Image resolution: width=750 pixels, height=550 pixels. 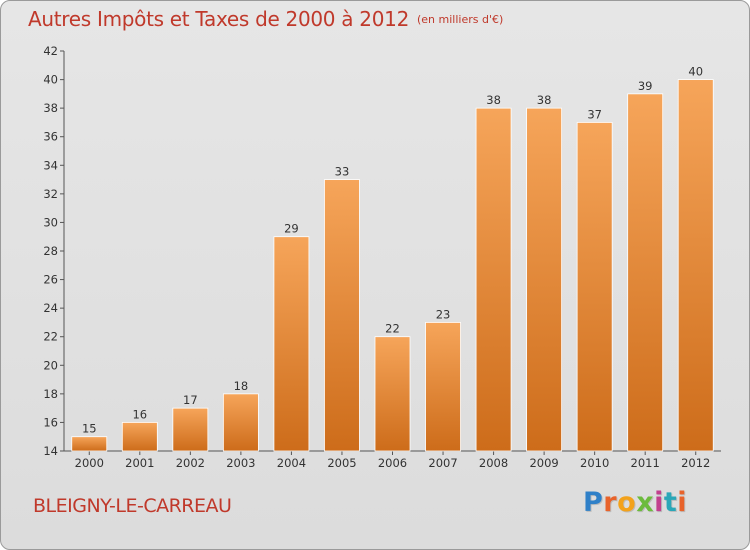 I want to click on logo-letter: o, so click(x=627, y=502).